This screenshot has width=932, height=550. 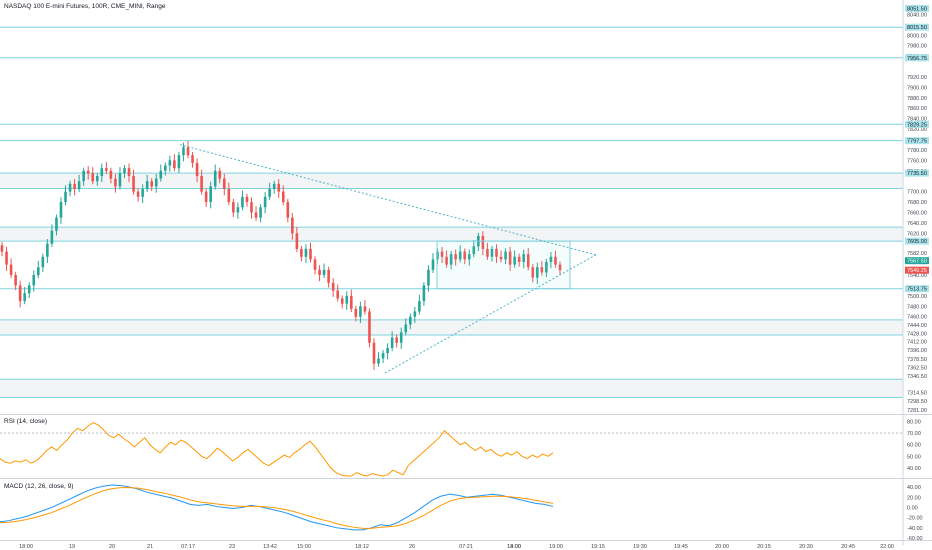 What do you see at coordinates (848, 547) in the screenshot?
I see `time-tick-label: 20:45` at bounding box center [848, 547].